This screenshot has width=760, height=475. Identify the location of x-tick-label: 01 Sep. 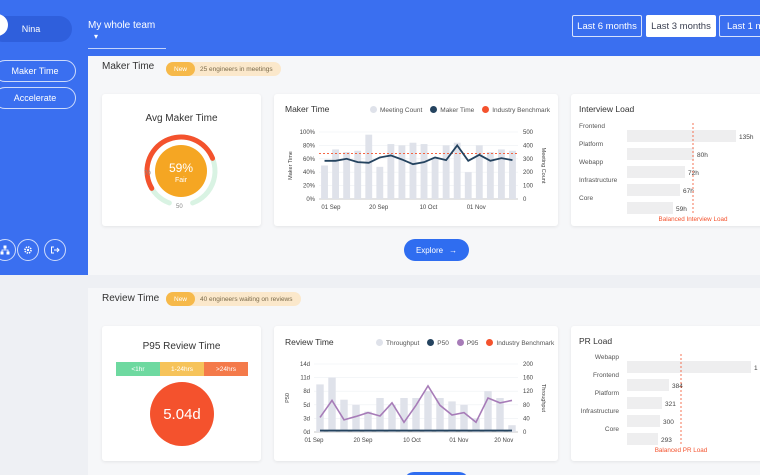
(314, 441).